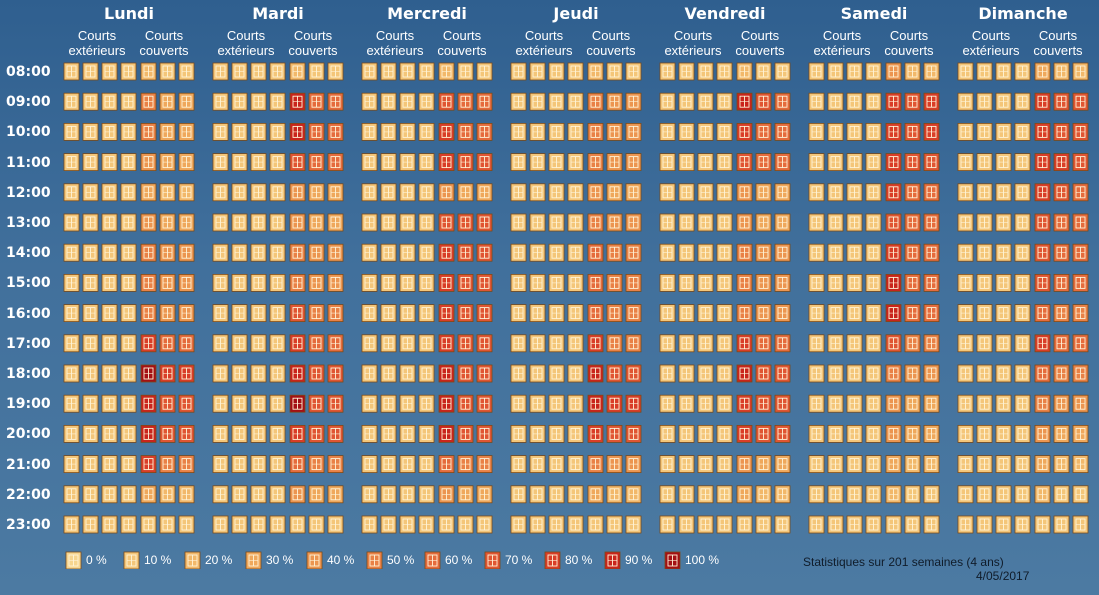  What do you see at coordinates (246, 43) in the screenshot?
I see `outdoor-courts-header: Courts extérieurs` at bounding box center [246, 43].